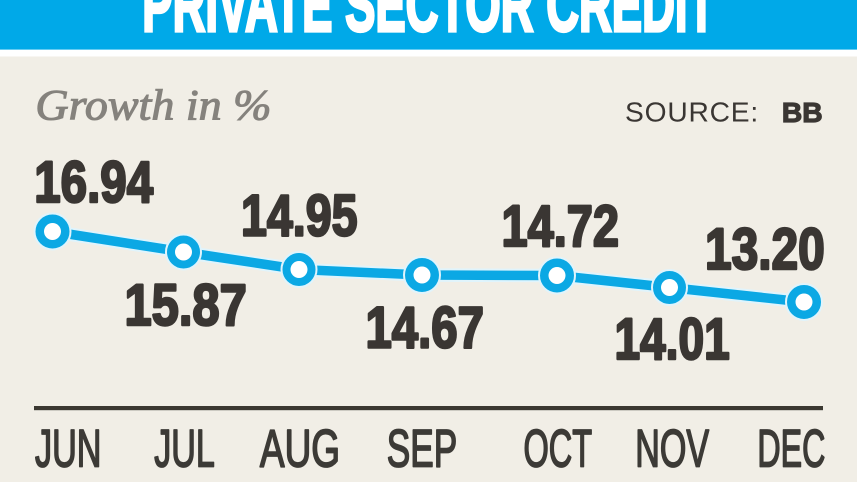  Describe the element at coordinates (802, 112) in the screenshot. I see `svg-text: BB` at that location.